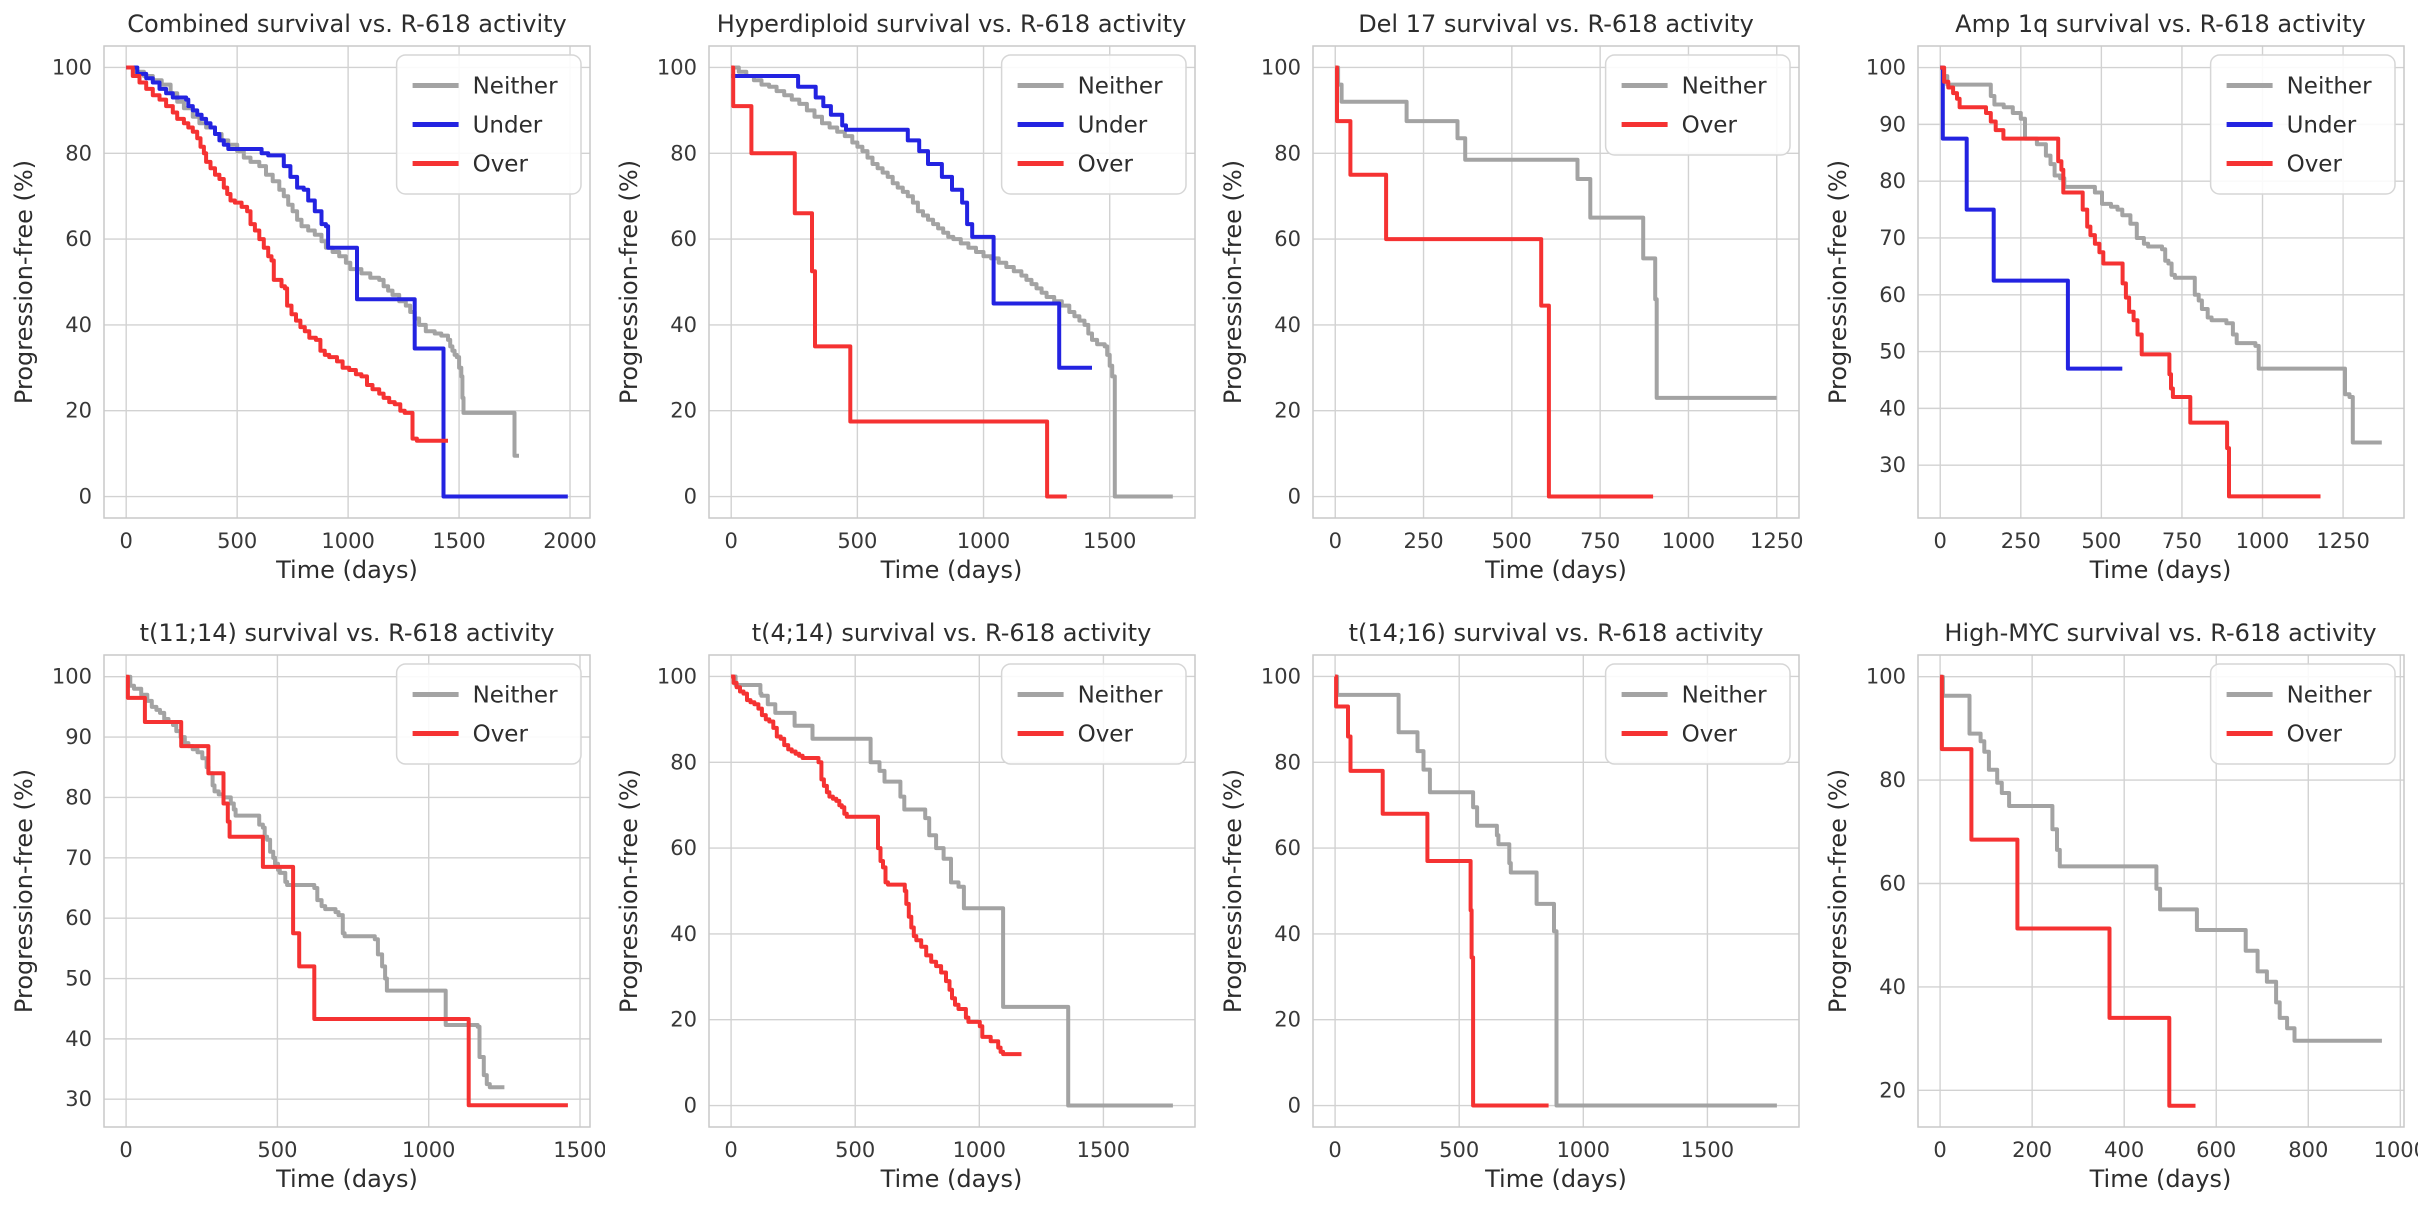  I want to click on chart-title: Del 17 survival vs. R-618 activity, so click(1556, 24).